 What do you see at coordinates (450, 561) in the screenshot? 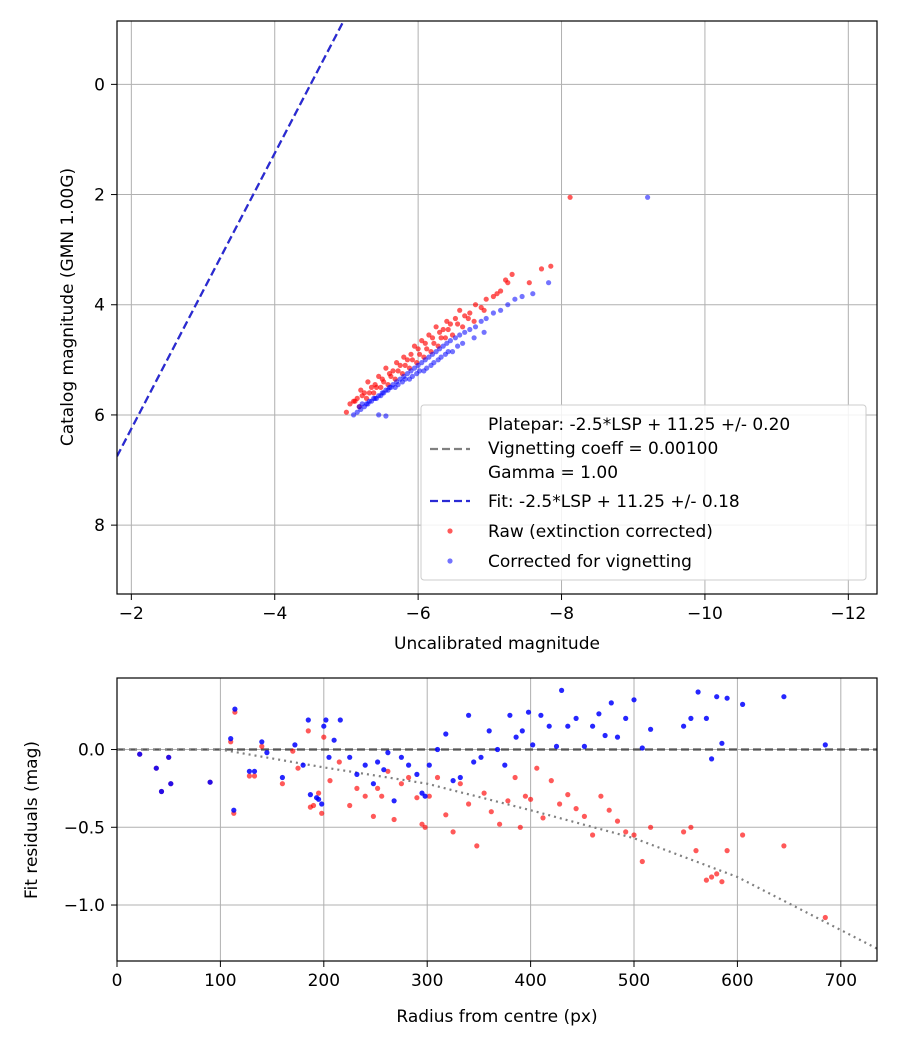
I see `legend-corrected-marker` at bounding box center [450, 561].